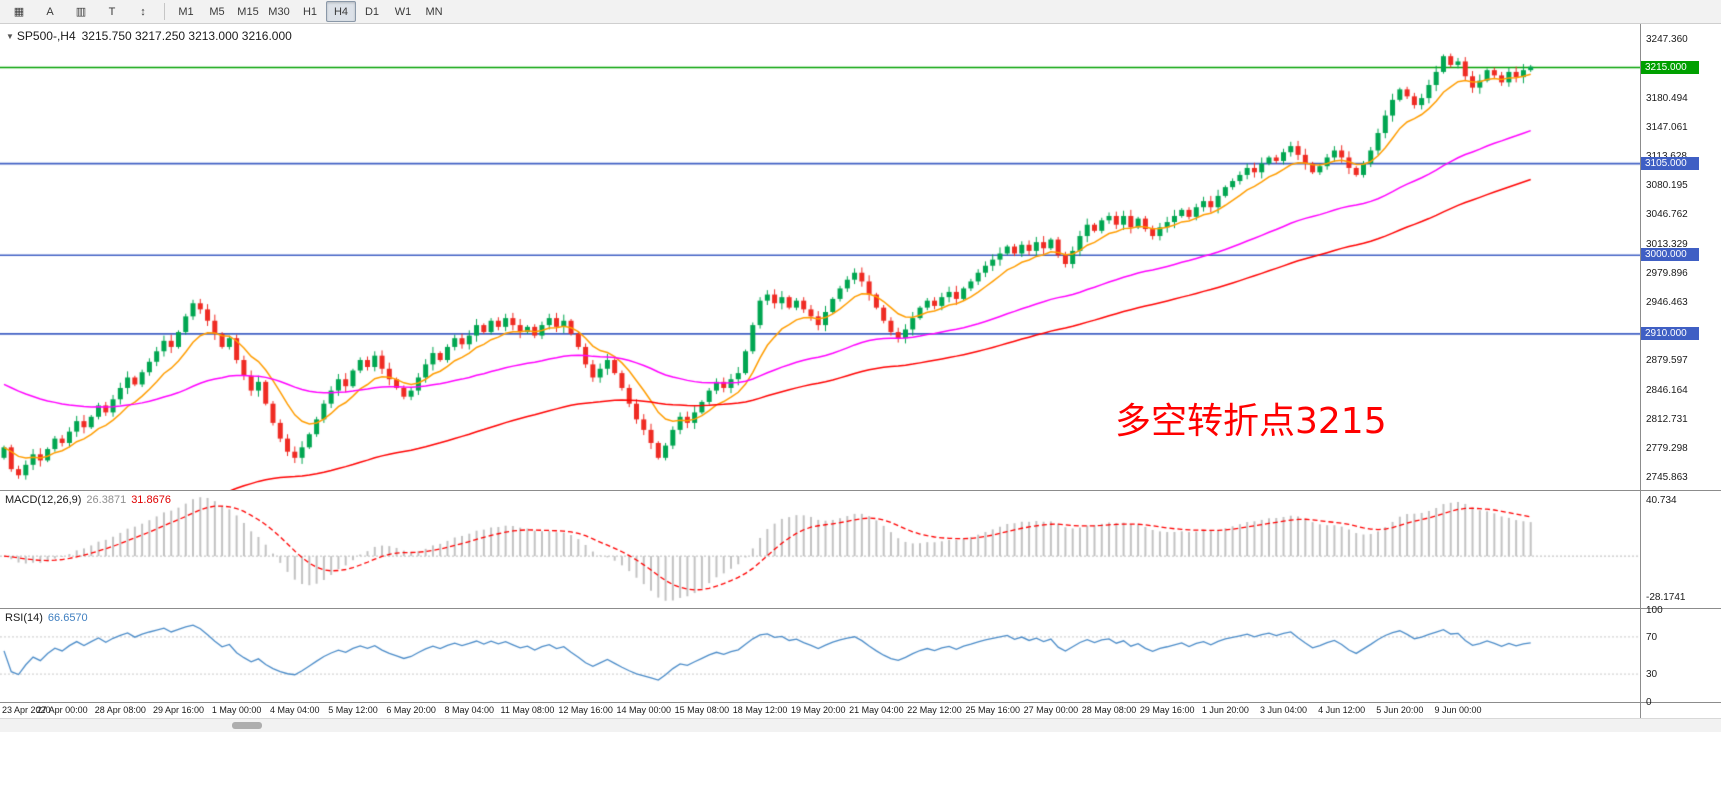 The height and width of the screenshot is (795, 1721). What do you see at coordinates (1667, 273) in the screenshot?
I see `price-tick-label: 2979.896` at bounding box center [1667, 273].